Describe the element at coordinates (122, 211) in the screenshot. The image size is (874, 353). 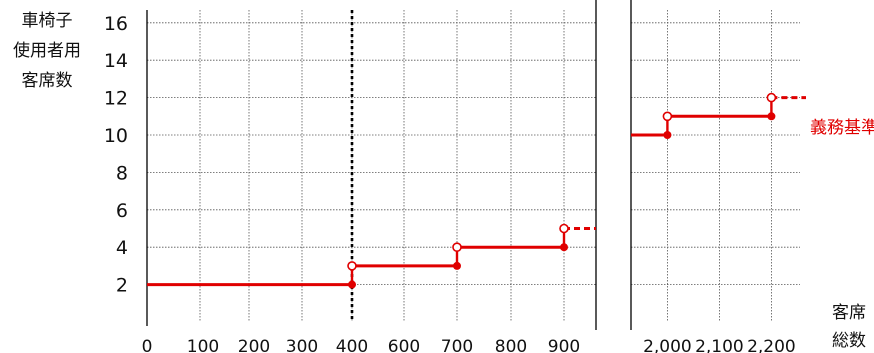
I see `y-tick-label-6: 6` at that location.